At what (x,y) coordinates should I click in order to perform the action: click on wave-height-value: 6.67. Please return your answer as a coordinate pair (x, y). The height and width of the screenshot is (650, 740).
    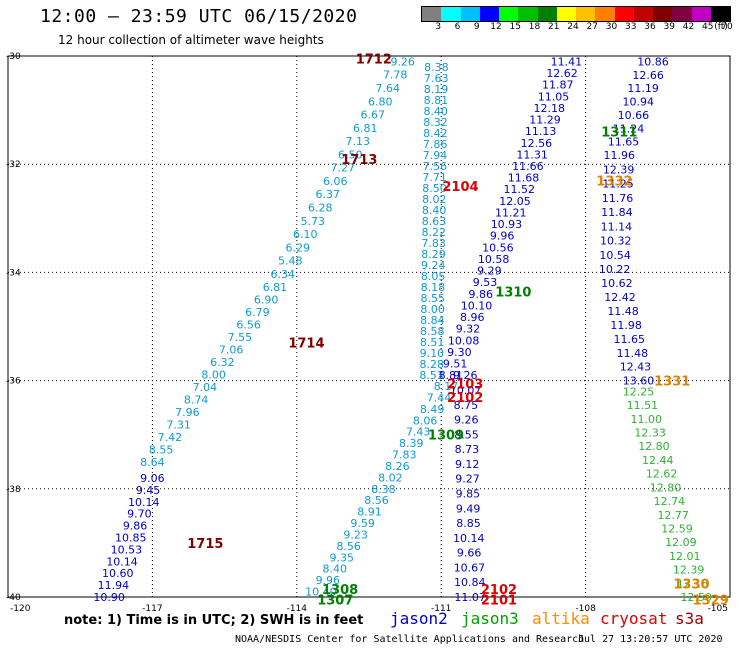
    Looking at the image, I should click on (372, 115).